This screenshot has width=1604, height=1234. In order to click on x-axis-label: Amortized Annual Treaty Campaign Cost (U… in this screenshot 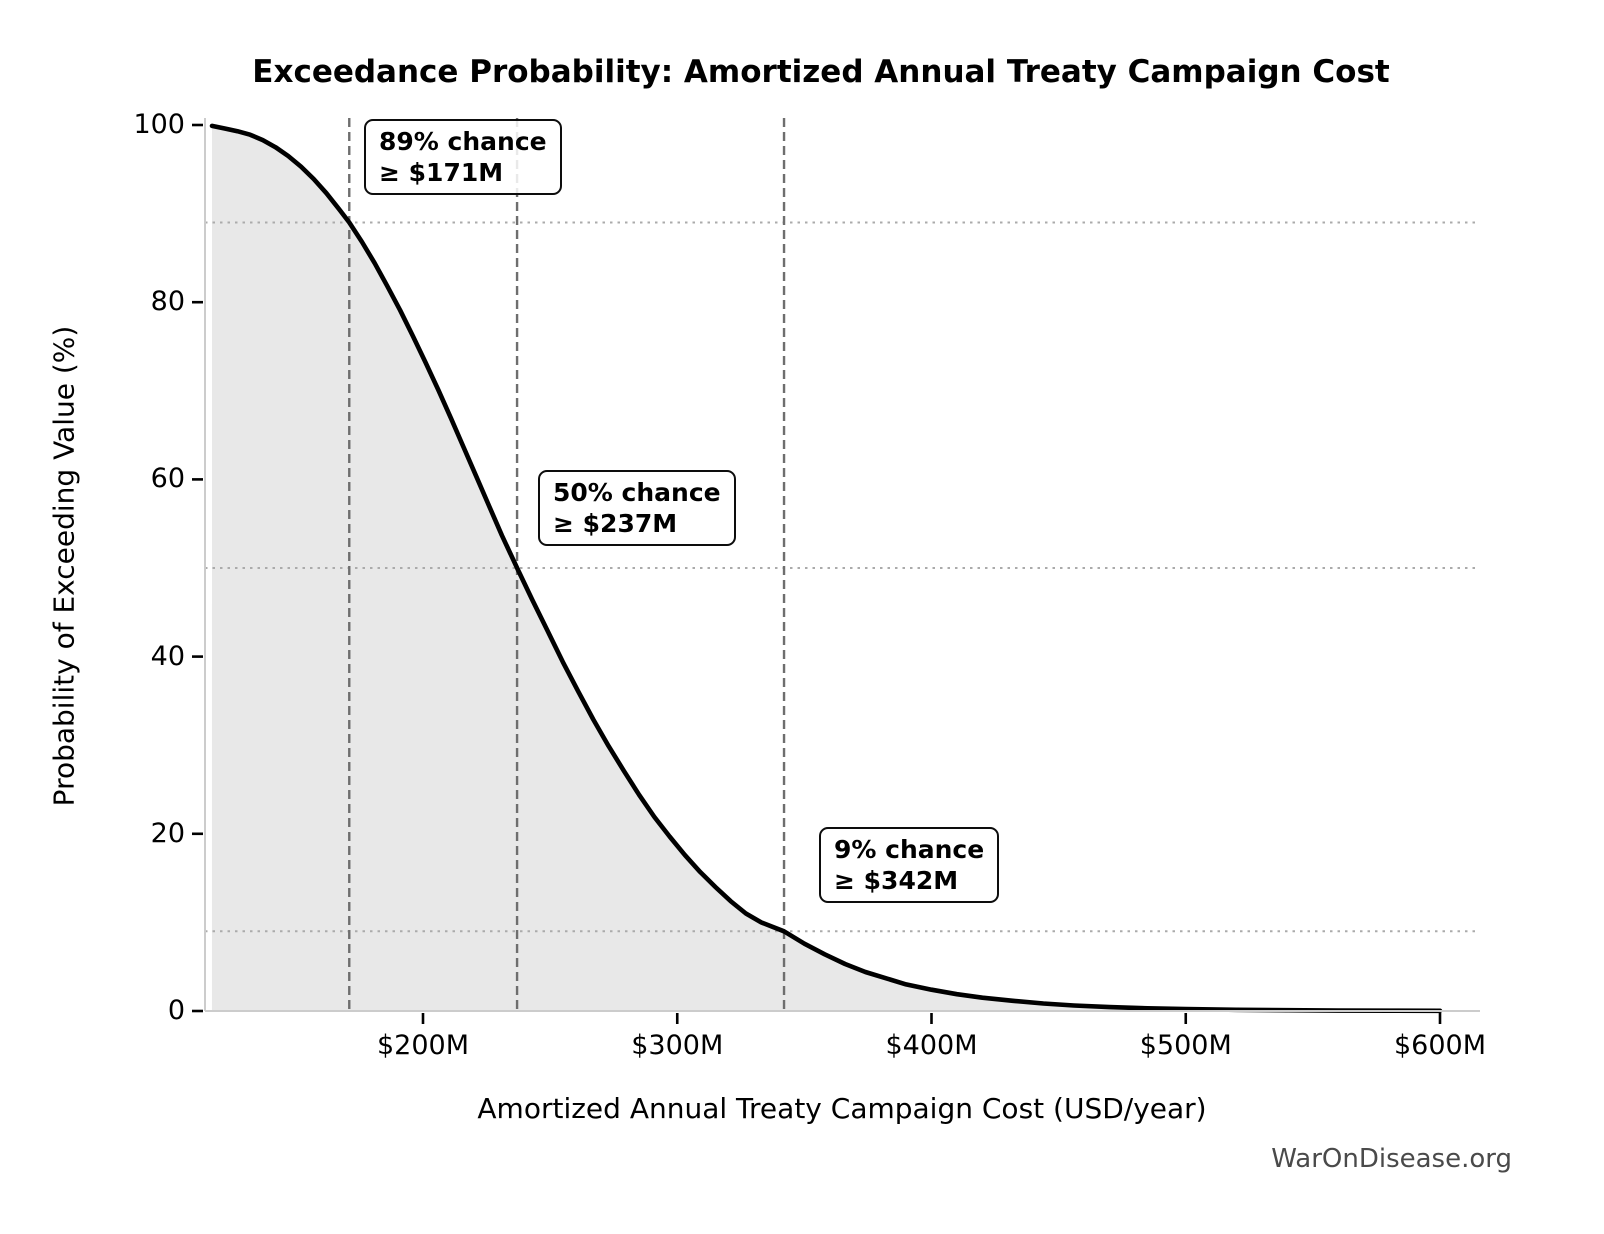, I will do `click(842, 1108)`.